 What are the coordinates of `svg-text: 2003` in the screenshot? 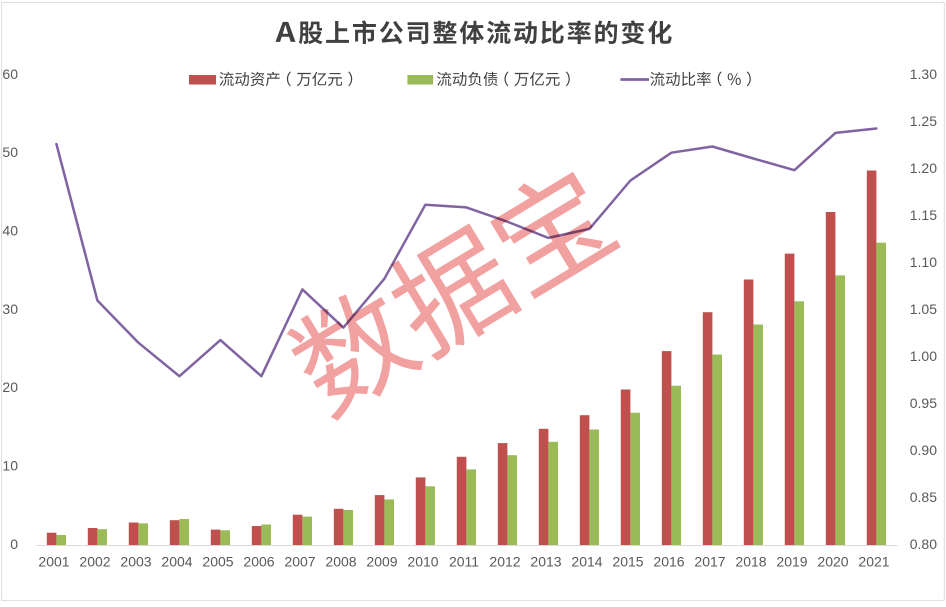 It's located at (135, 562).